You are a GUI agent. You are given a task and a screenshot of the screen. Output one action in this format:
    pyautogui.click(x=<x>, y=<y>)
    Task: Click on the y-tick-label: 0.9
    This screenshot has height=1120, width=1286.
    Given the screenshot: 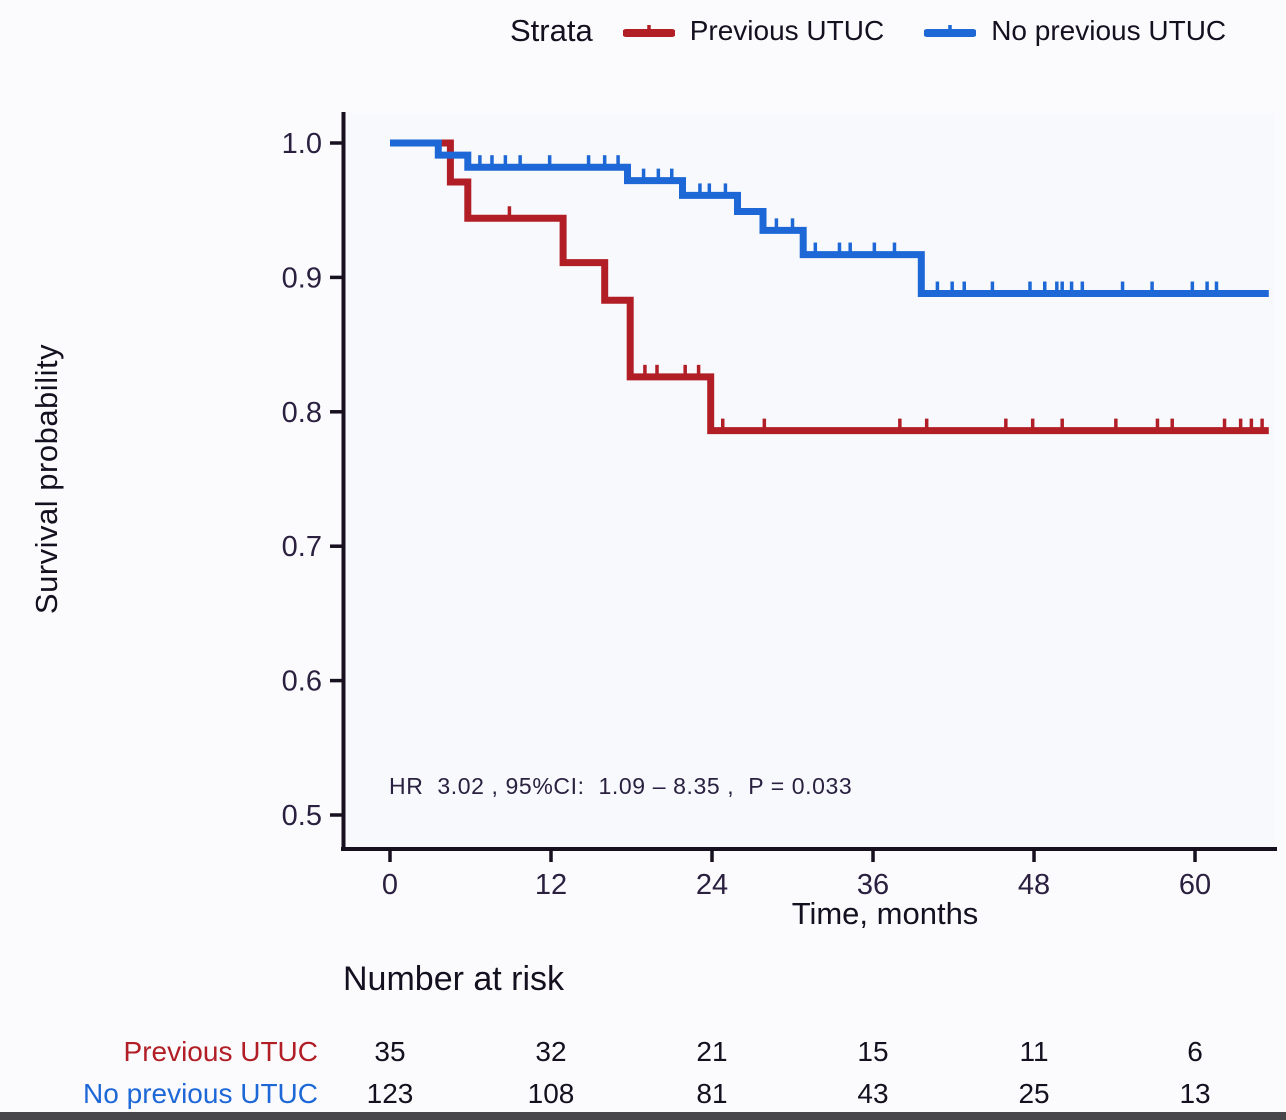 What is the action you would take?
    pyautogui.click(x=302, y=278)
    